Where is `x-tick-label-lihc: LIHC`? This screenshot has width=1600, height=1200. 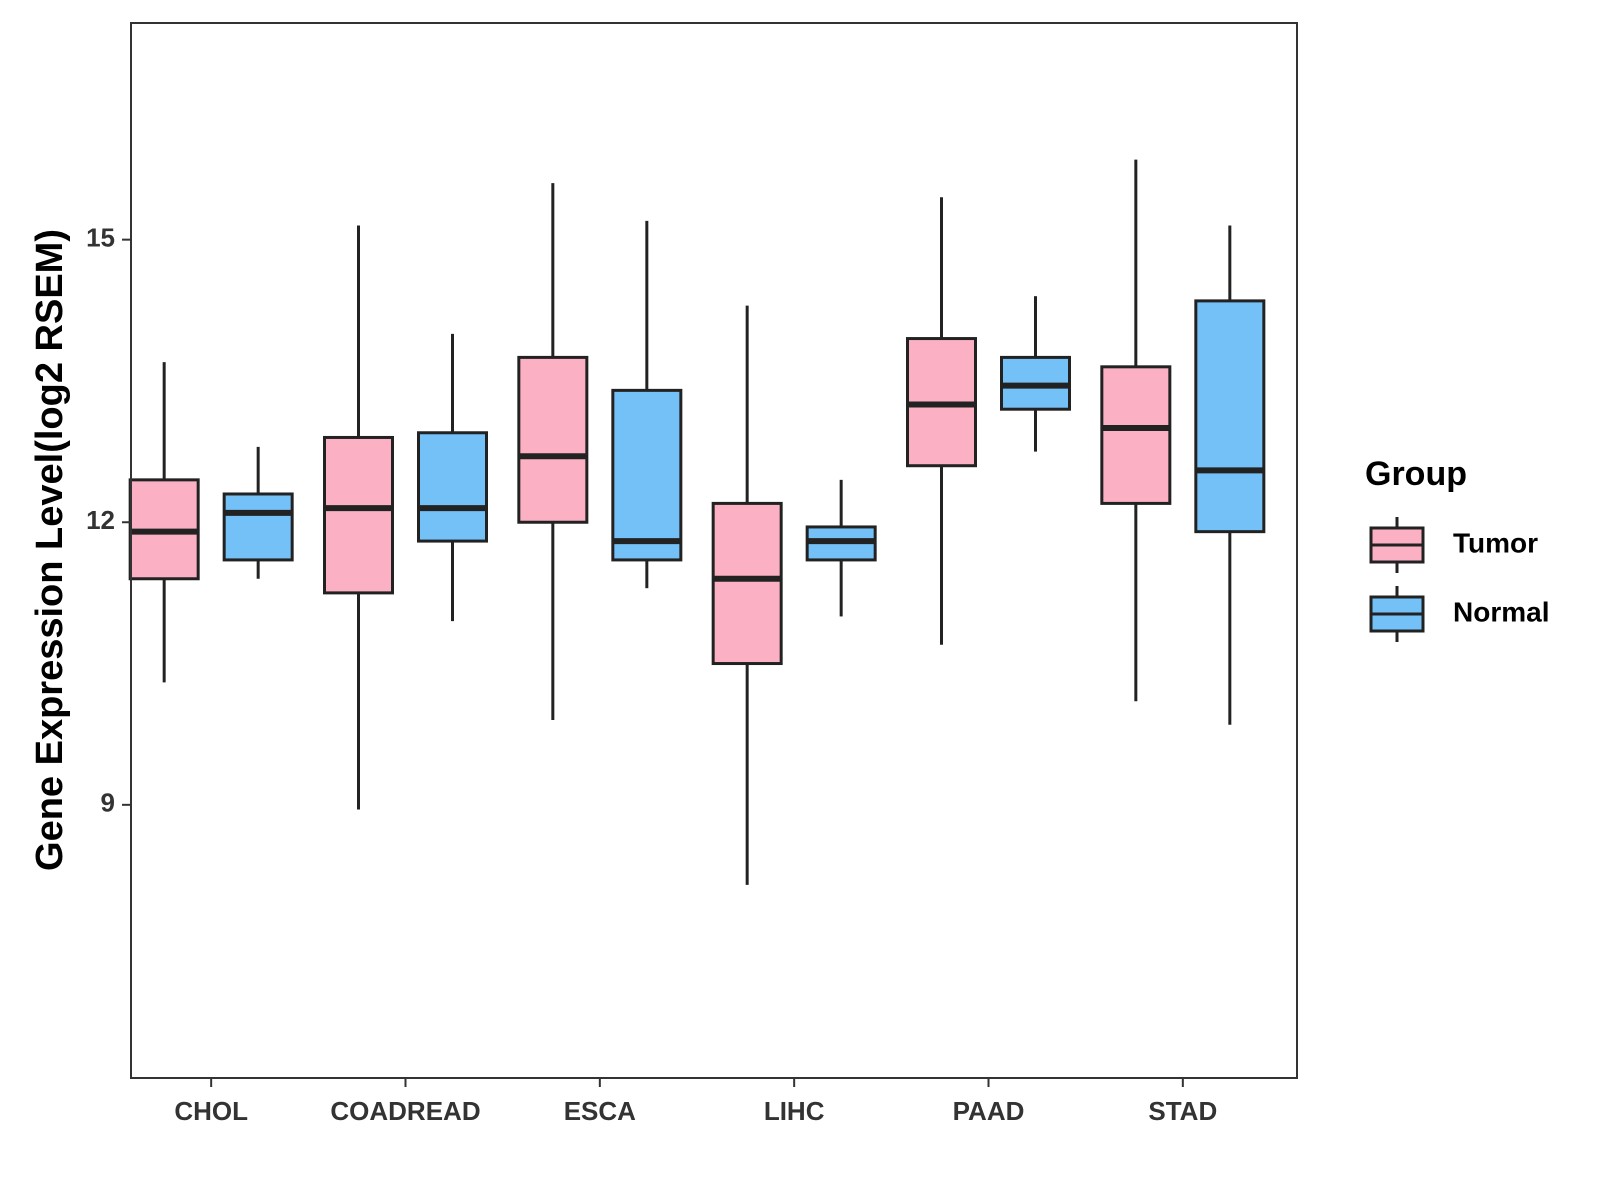 x-tick-label-lihc: LIHC is located at coordinates (794, 1111).